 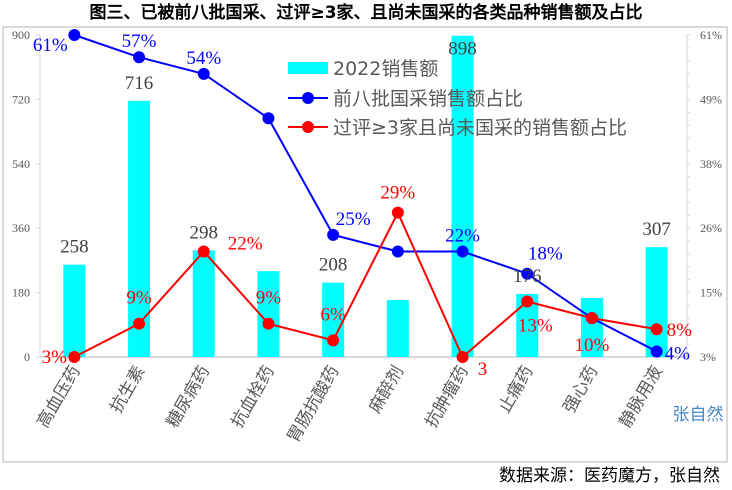 I want to click on y-right-tick-label: 49%, so click(x=711, y=99).